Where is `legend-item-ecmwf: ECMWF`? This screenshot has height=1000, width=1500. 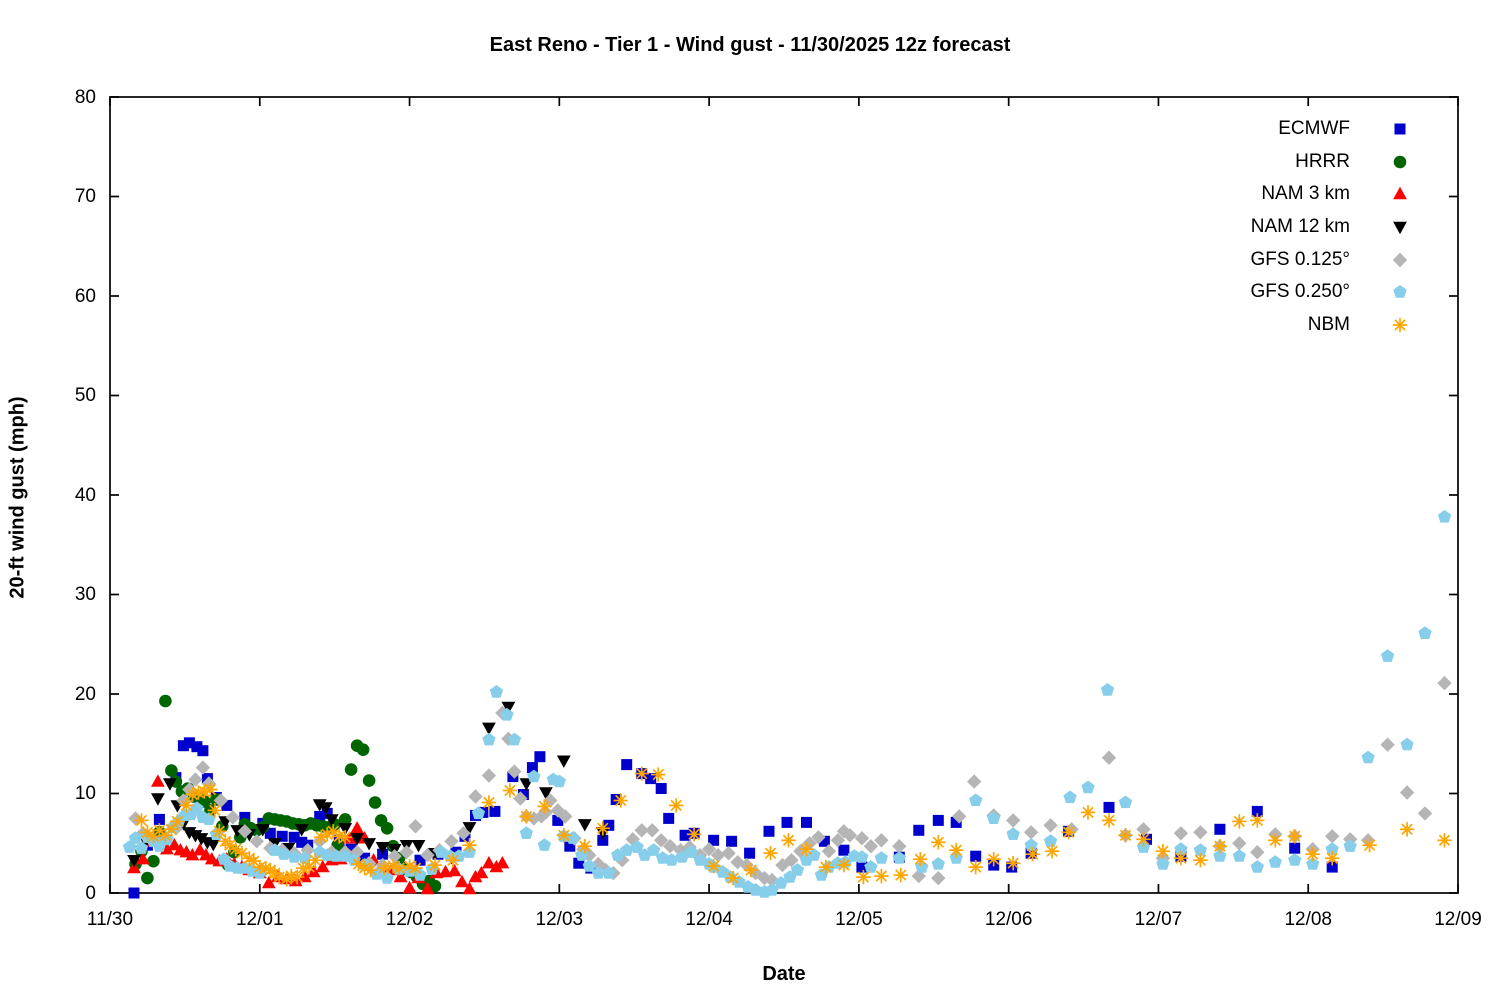
legend-item-ecmwf: ECMWF is located at coordinates (1300, 129).